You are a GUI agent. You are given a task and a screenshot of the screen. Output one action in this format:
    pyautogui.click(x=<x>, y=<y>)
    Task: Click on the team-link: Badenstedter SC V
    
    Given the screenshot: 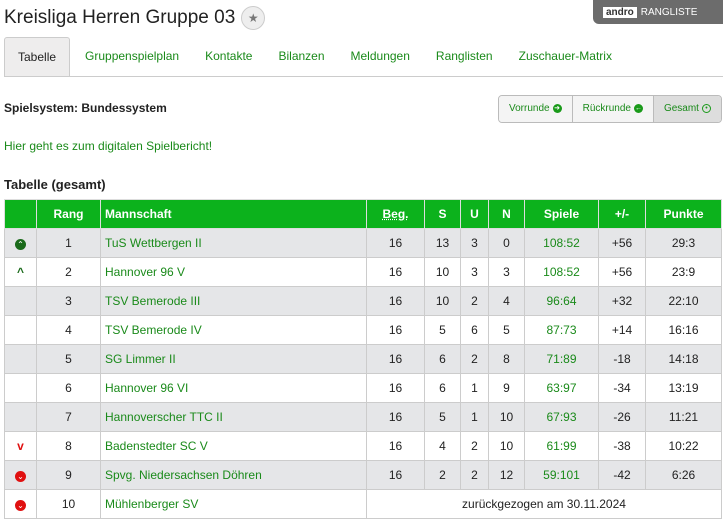 What is the action you would take?
    pyautogui.click(x=233, y=446)
    